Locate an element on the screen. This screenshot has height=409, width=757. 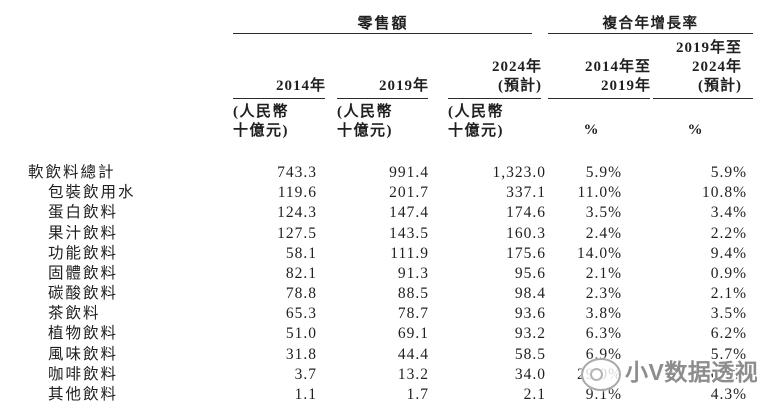
row-label: 碳酸飲料 is located at coordinates (83, 294).